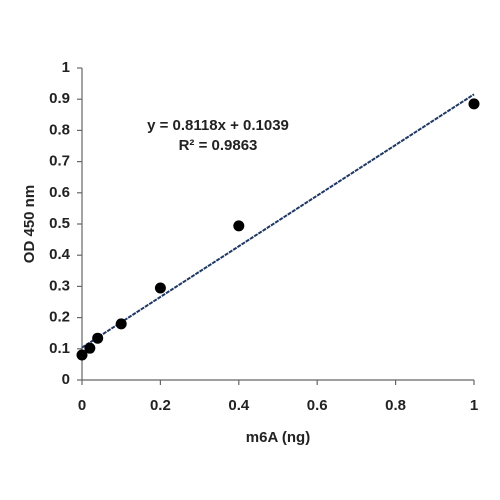 Image resolution: width=500 pixels, height=500 pixels. What do you see at coordinates (66, 379) in the screenshot?
I see `y-tick-label: 0` at bounding box center [66, 379].